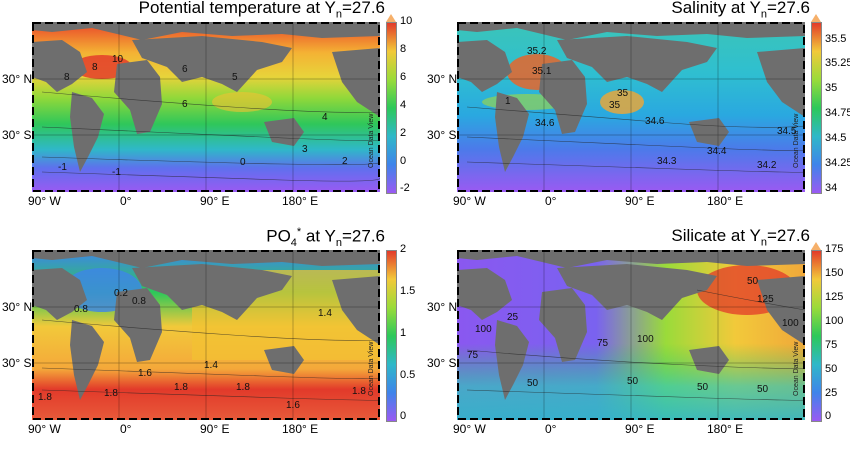  Describe the element at coordinates (139, 301) in the screenshot. I see `svg-text: 0.8` at that location.